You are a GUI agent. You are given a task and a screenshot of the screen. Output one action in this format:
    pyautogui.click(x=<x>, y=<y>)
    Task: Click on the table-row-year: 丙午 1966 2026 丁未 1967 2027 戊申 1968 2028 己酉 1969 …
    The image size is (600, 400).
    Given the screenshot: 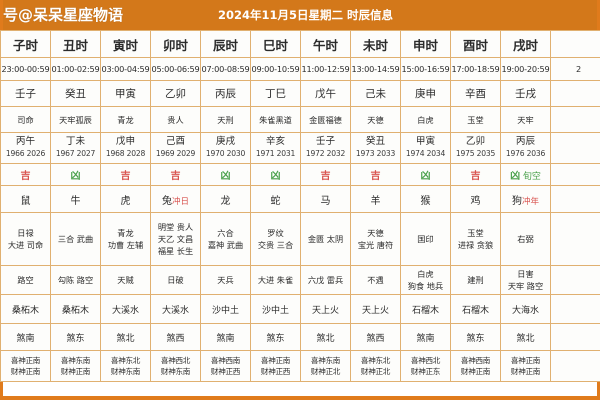 What is the action you would take?
    pyautogui.click(x=300, y=148)
    